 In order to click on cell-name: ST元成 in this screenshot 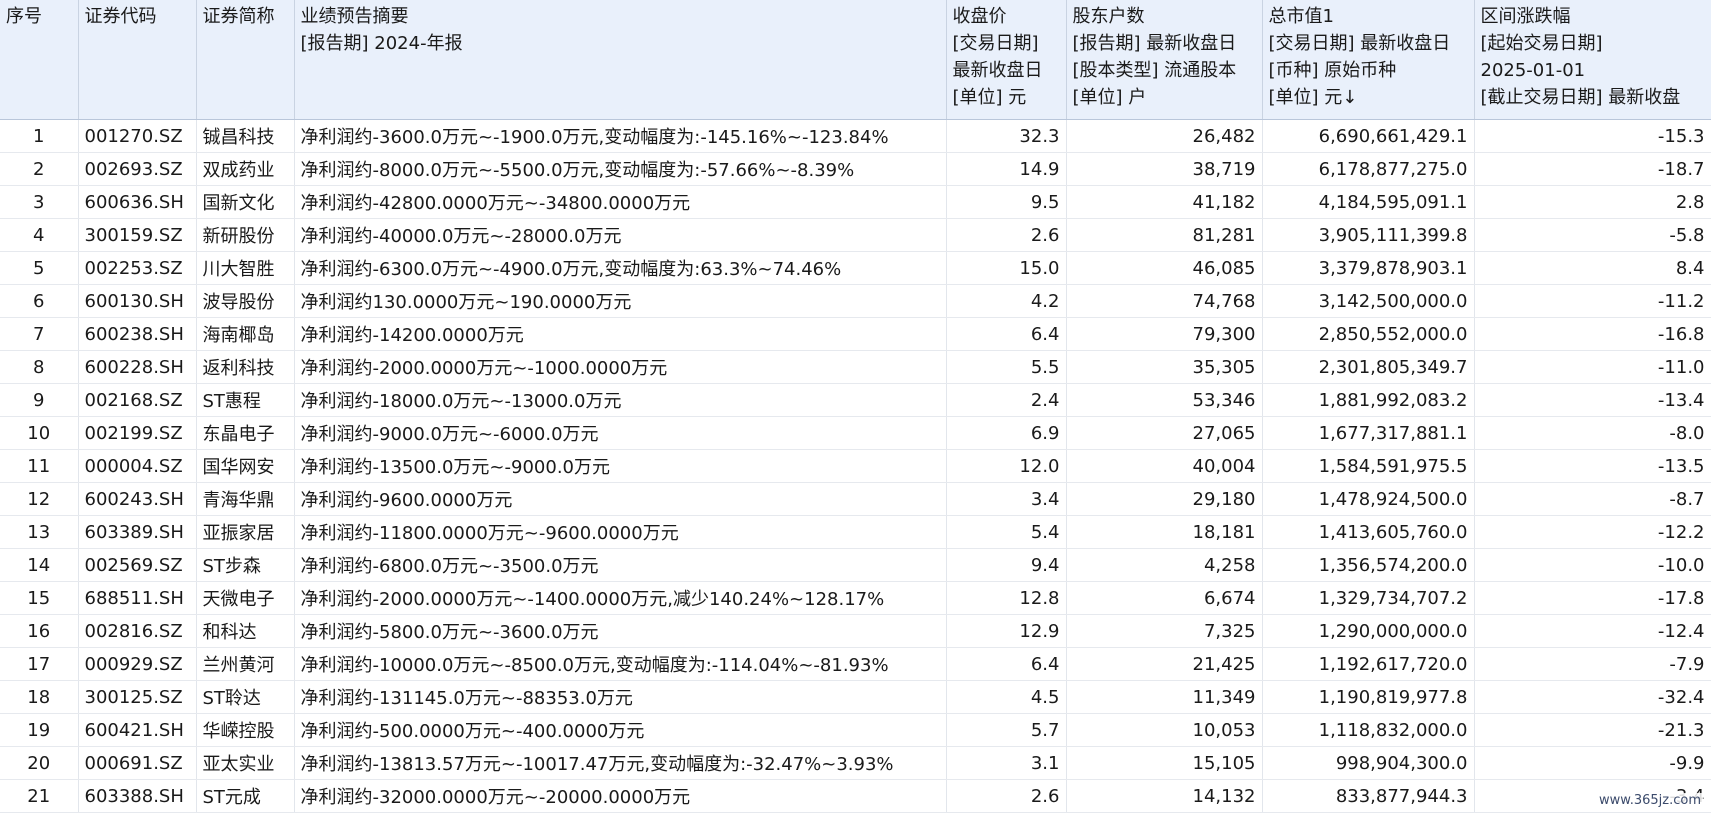, I will do `click(245, 796)`.